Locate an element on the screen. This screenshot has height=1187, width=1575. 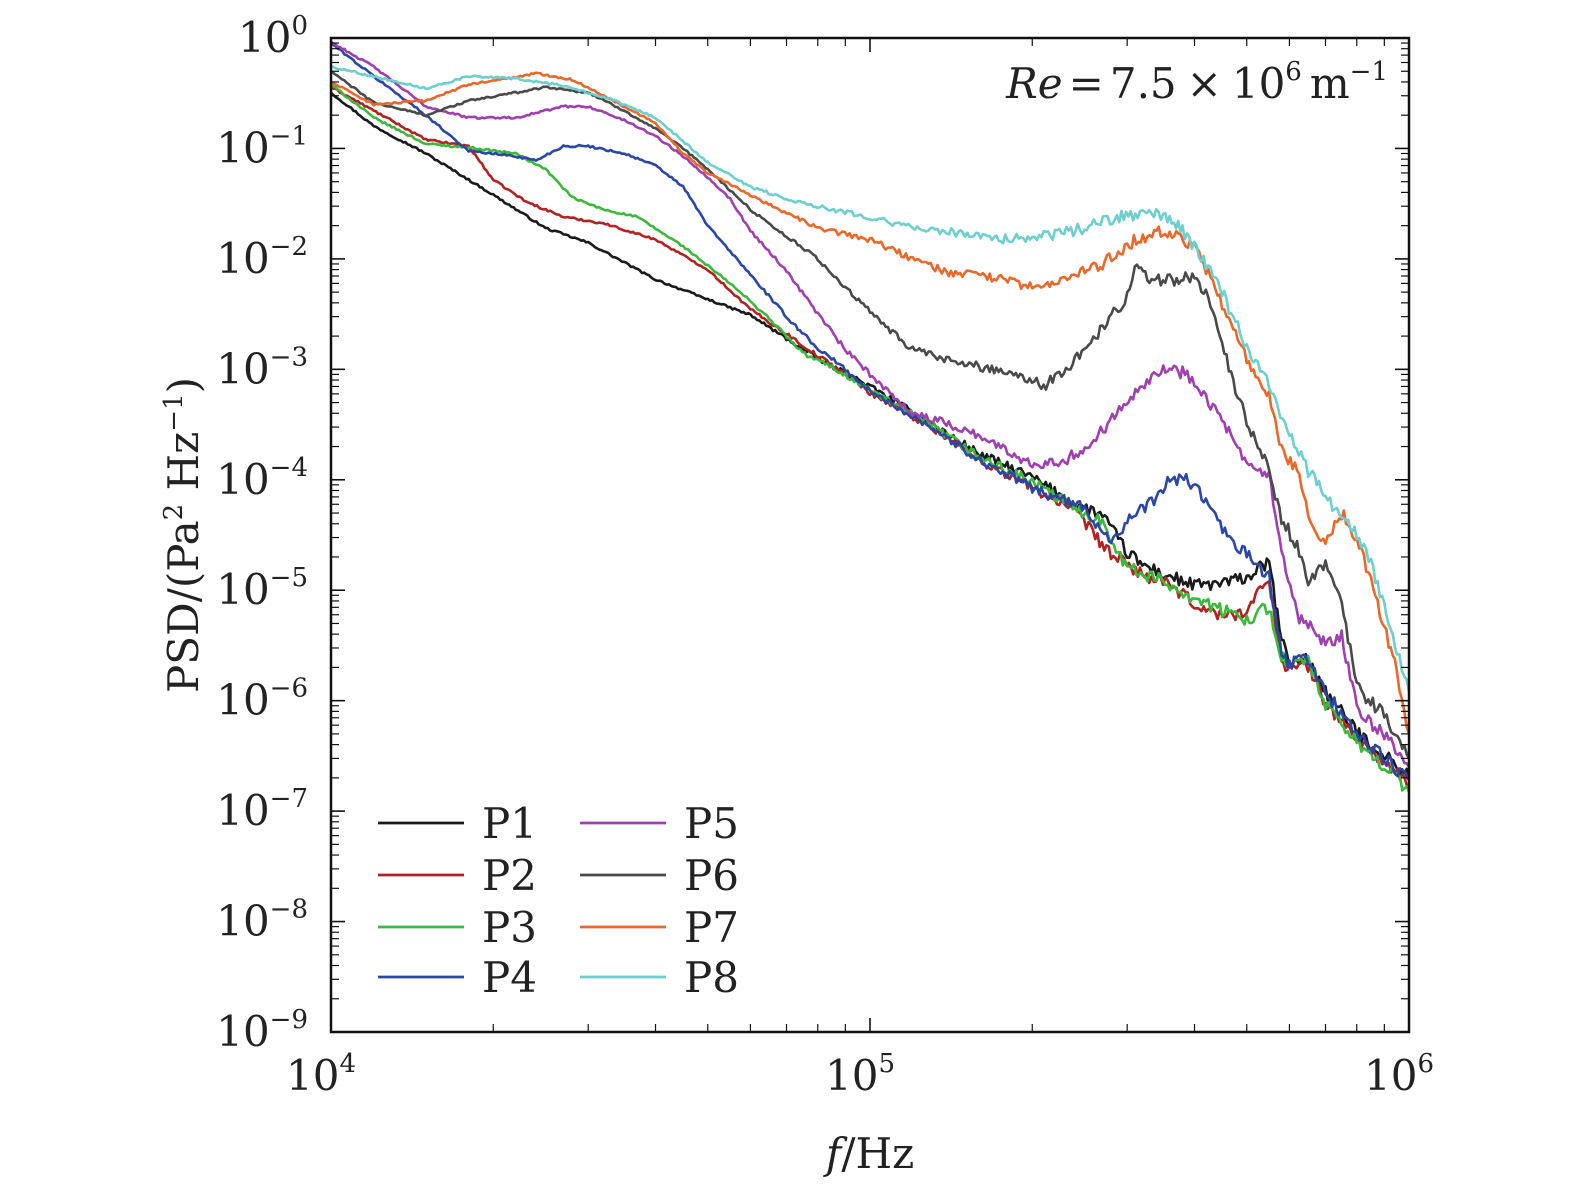
y-tick-exp: −1 is located at coordinates (289, 136).